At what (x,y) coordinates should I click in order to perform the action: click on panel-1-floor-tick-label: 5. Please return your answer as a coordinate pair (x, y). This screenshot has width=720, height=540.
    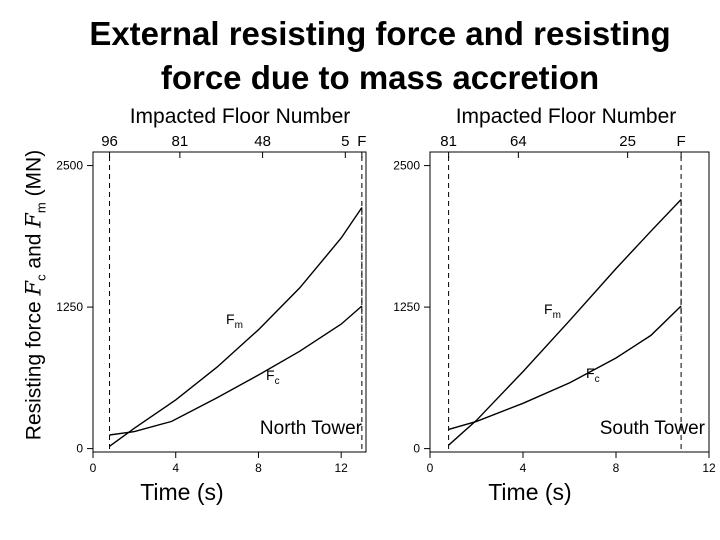
    Looking at the image, I should click on (345, 141).